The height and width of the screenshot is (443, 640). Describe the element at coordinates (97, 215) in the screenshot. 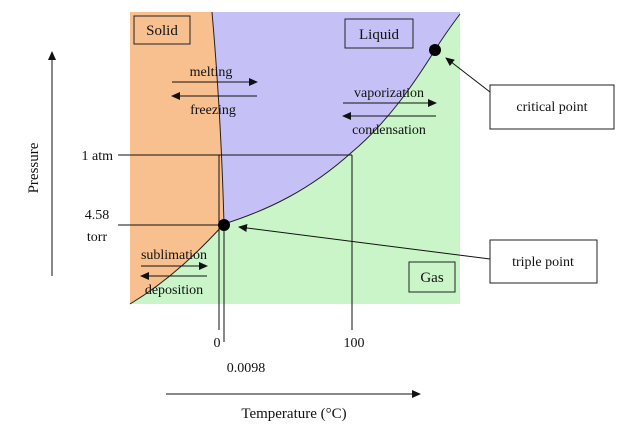

I see `triple-pressure-label: 4.58` at that location.